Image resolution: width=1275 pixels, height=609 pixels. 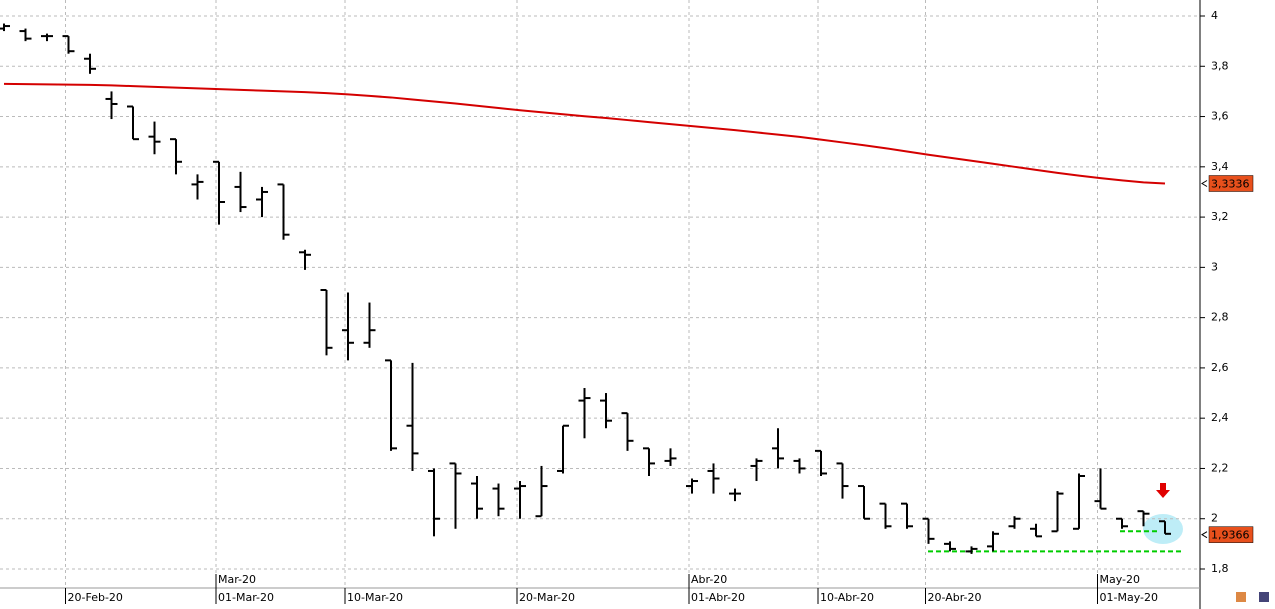 I want to click on arrow, so click(x=1163, y=490).